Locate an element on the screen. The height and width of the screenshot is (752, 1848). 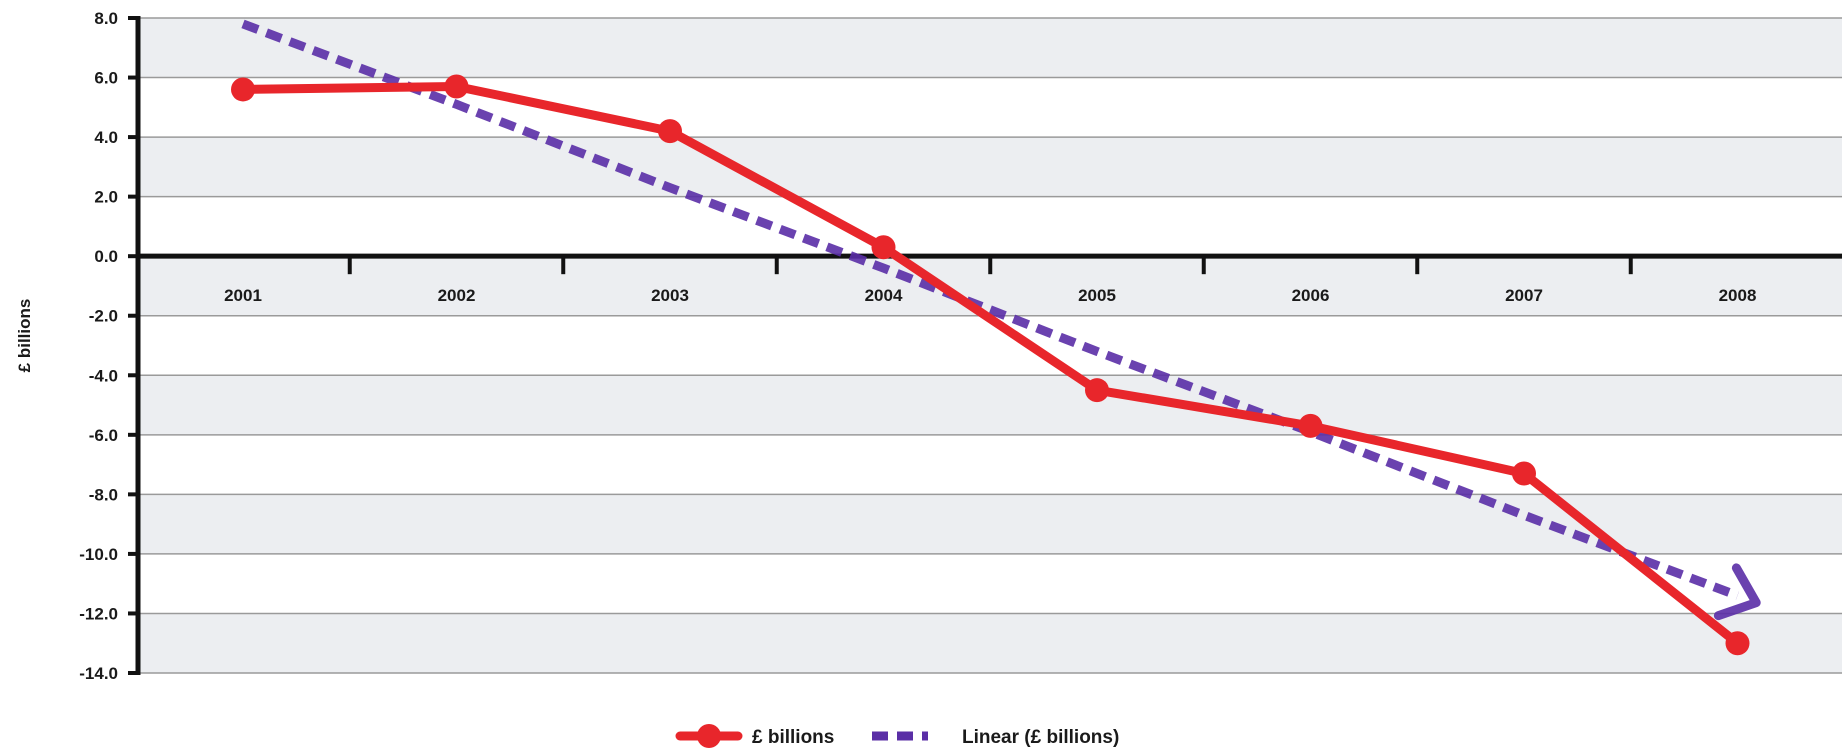
x-tick-label: 2005 is located at coordinates (1097, 295).